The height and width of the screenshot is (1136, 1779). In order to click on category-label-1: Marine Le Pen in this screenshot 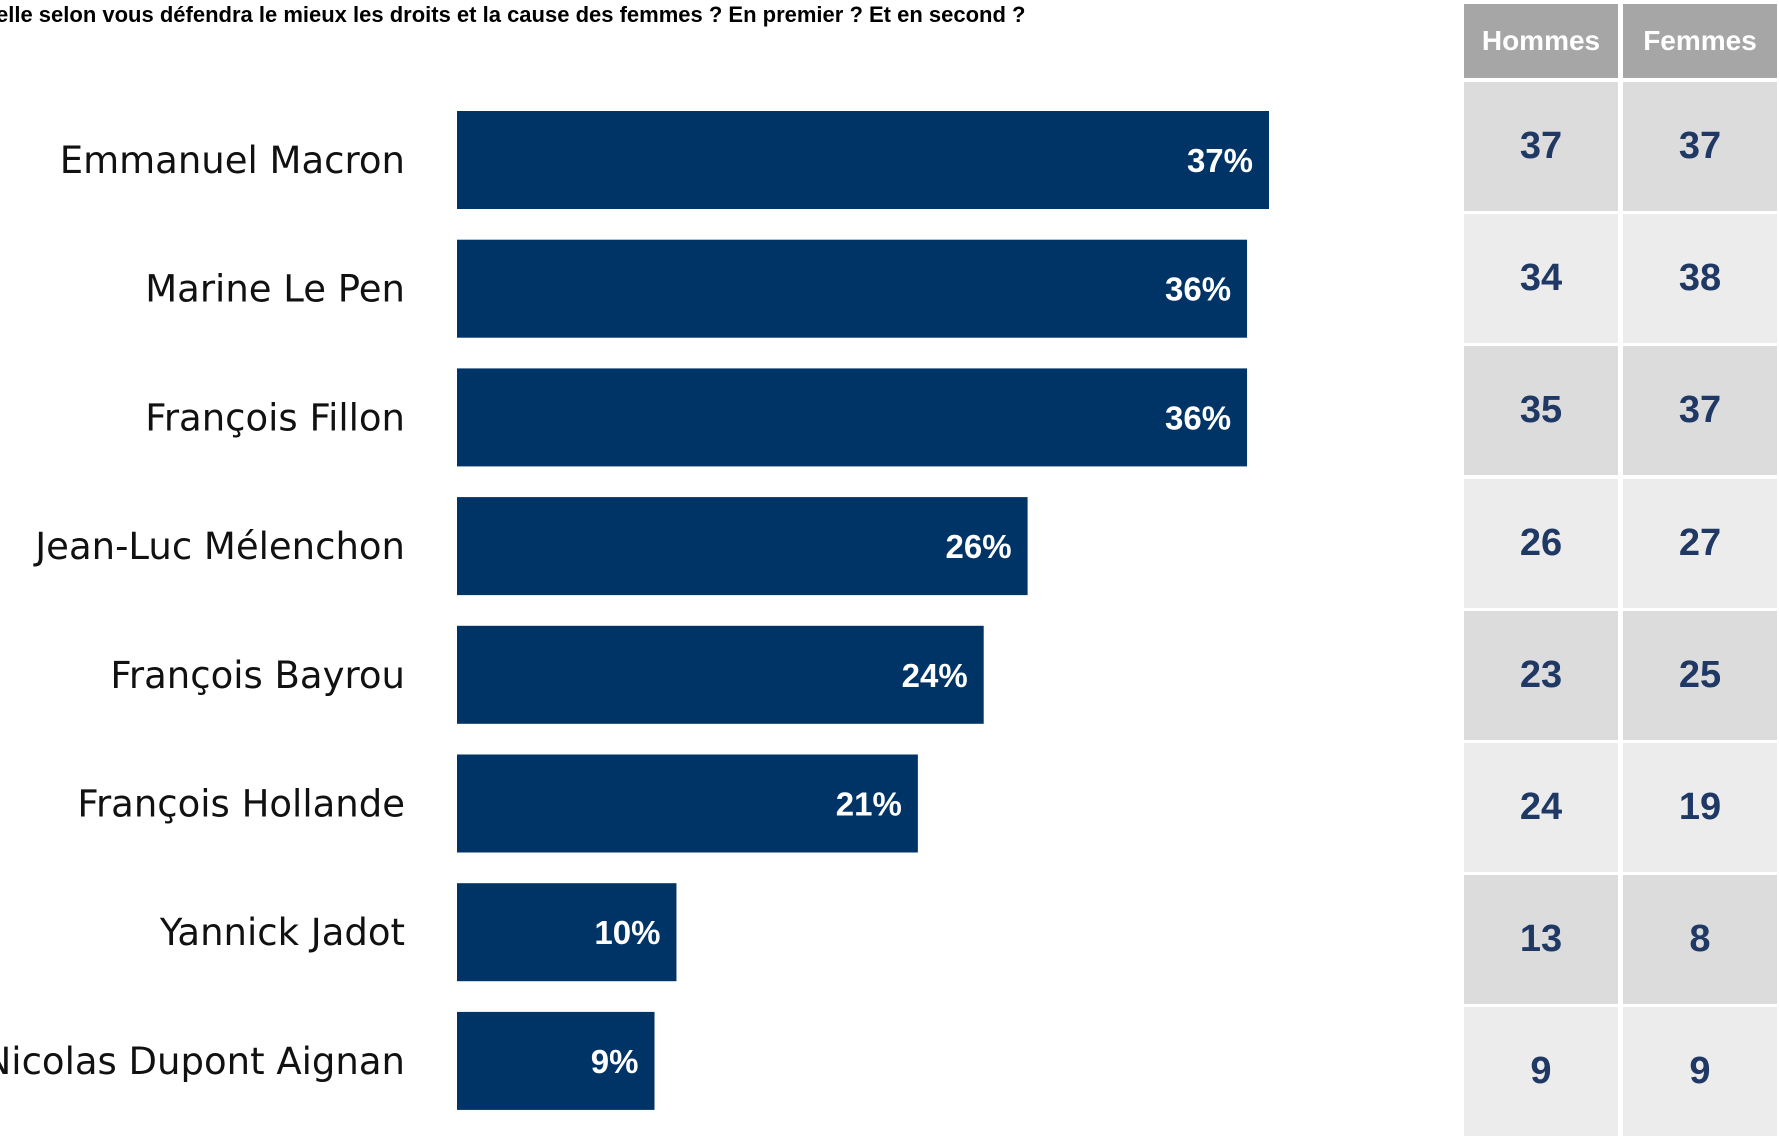, I will do `click(275, 289)`.